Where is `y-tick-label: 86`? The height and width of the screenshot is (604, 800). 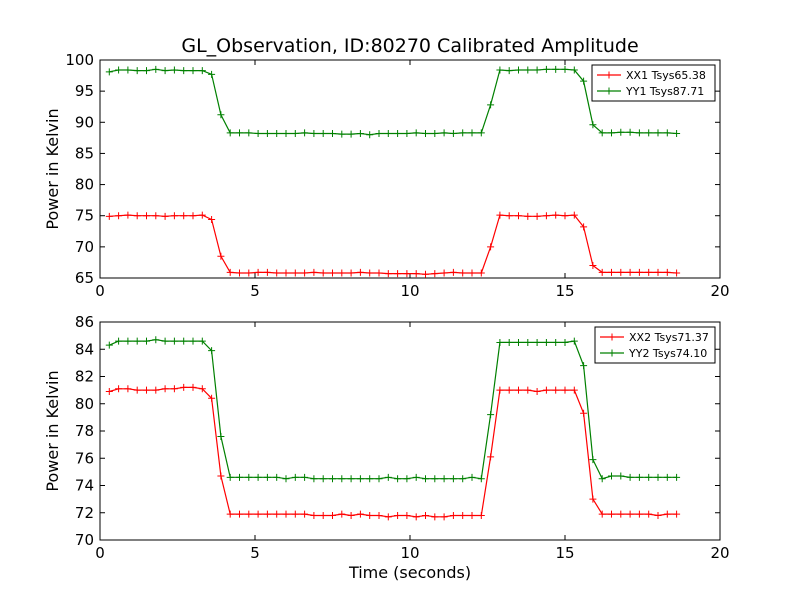
y-tick-label: 86 is located at coordinates (84, 322).